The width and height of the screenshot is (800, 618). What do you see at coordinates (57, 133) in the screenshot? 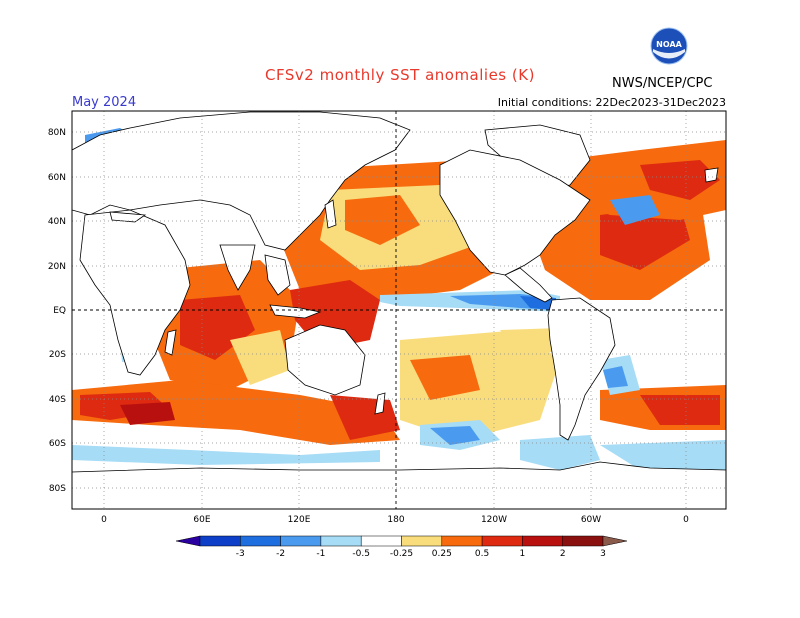
I see `lat-label: 80N` at bounding box center [57, 133].